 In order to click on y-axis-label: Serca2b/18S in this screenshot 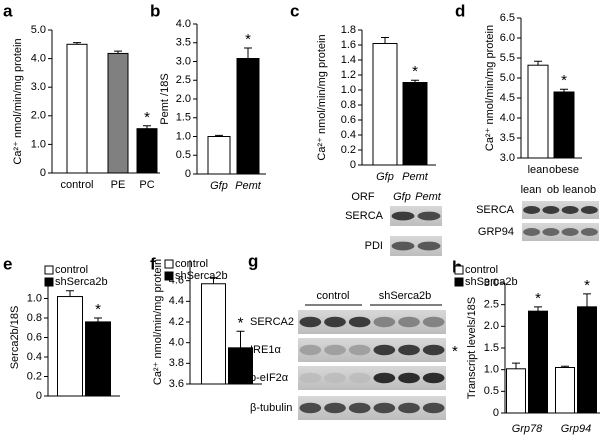, I will do `click(15, 338)`.